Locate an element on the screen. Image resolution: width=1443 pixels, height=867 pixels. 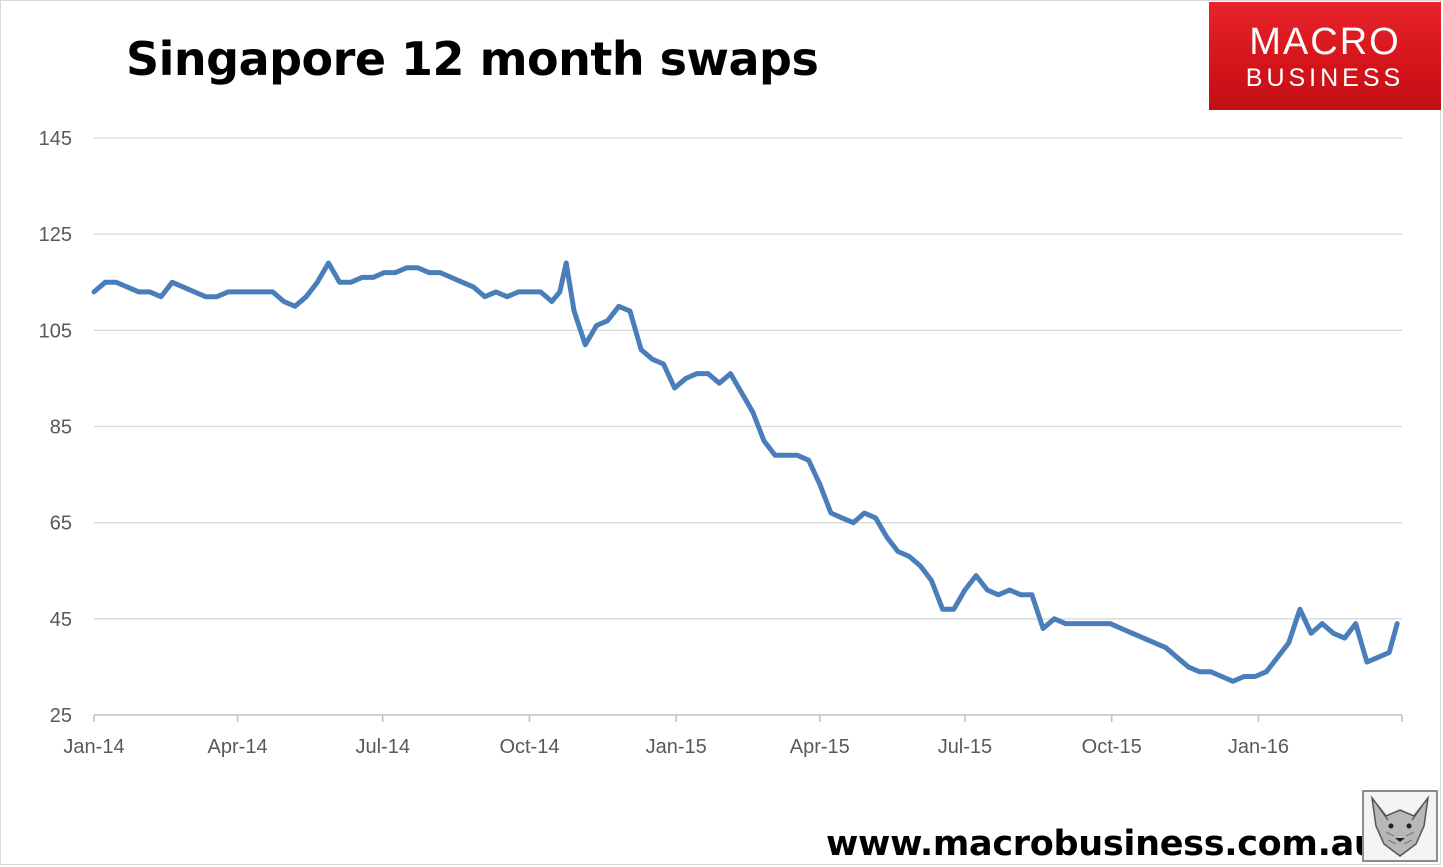
x-tick-label: Jan-16 is located at coordinates (1258, 747).